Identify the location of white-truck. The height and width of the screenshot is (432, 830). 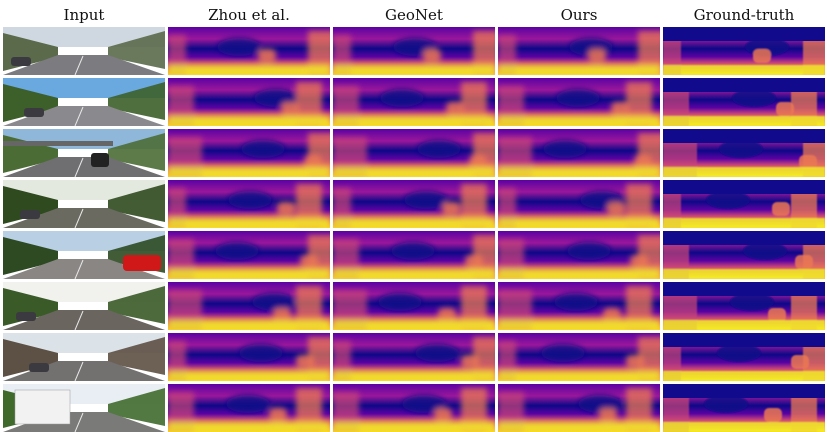
(42, 407).